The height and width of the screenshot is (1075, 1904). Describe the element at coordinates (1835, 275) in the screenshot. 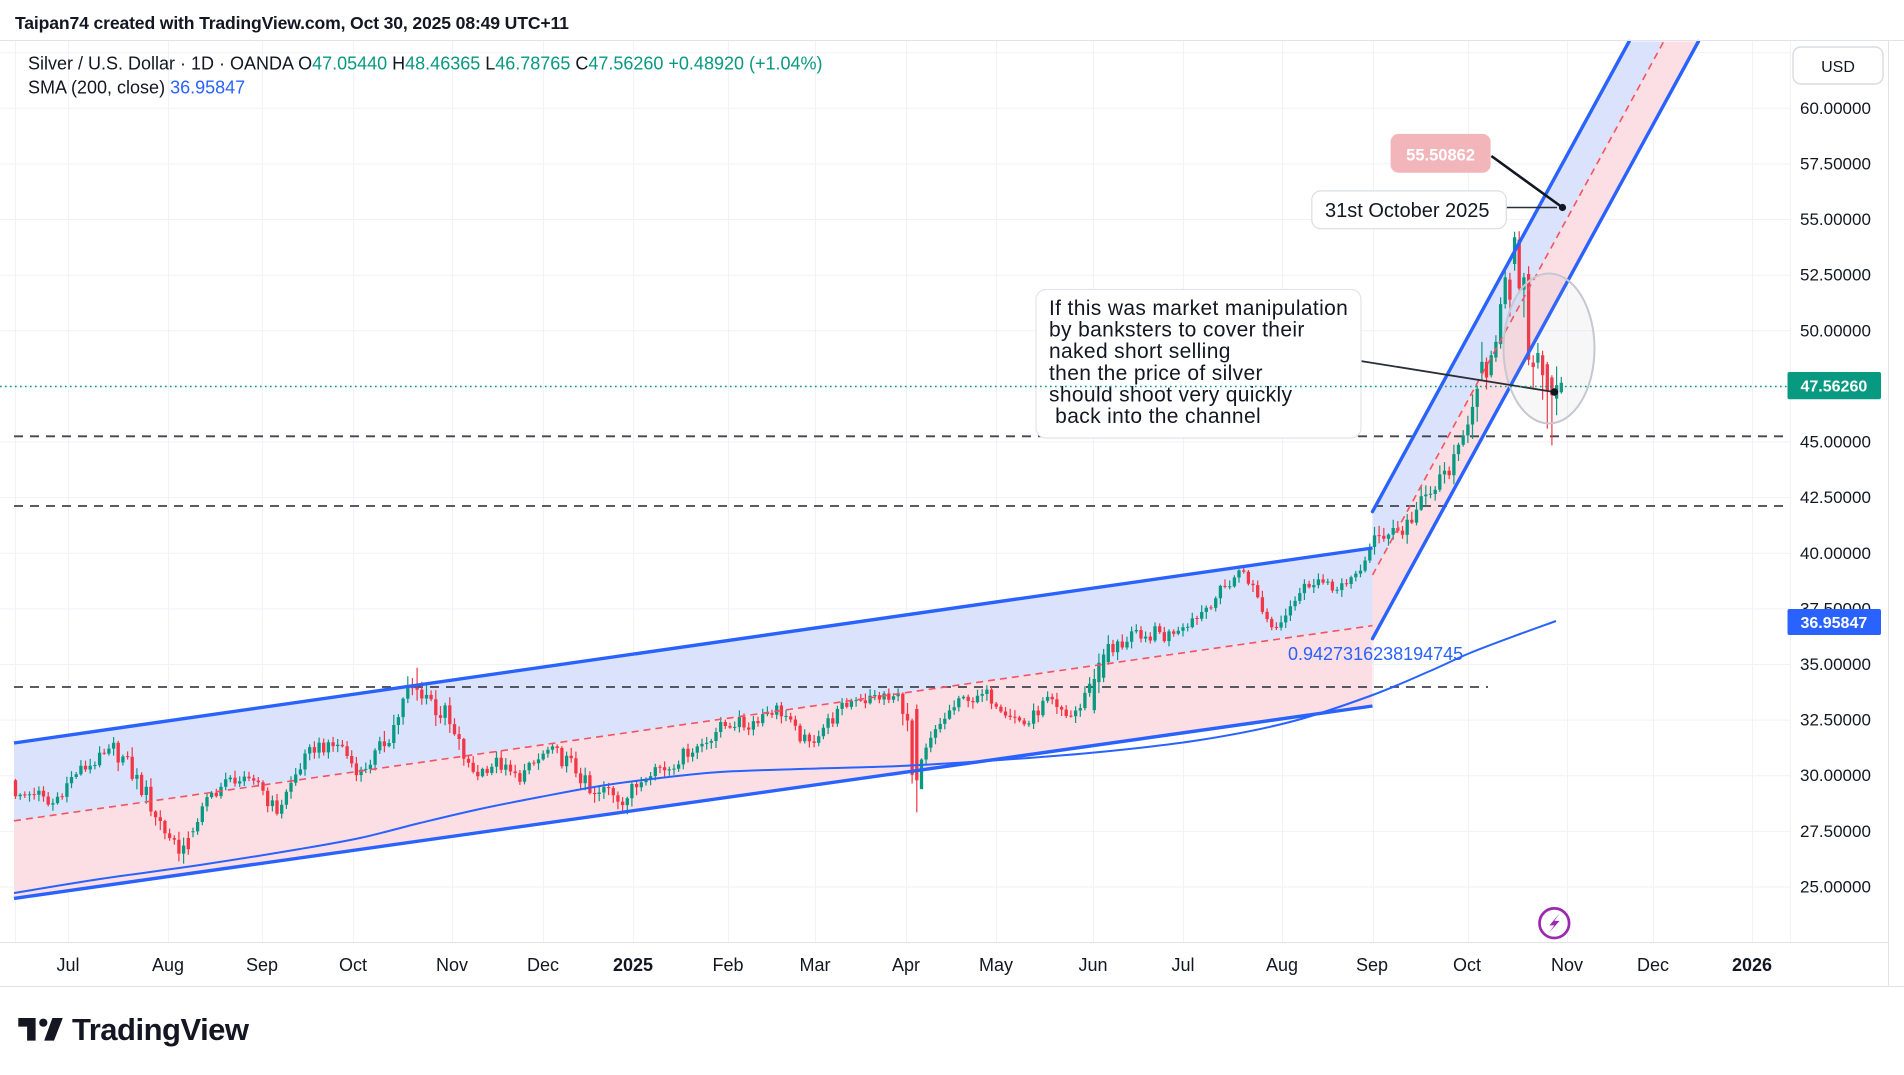

I see `svg-text: 52.50000` at that location.